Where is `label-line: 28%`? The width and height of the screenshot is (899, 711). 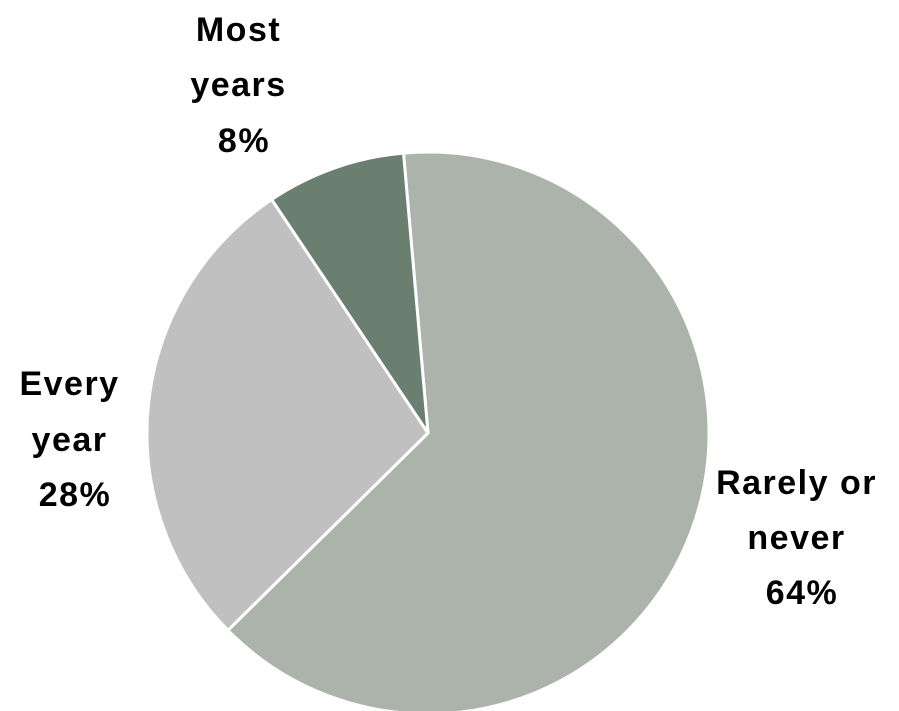 label-line: 28% is located at coordinates (75, 495).